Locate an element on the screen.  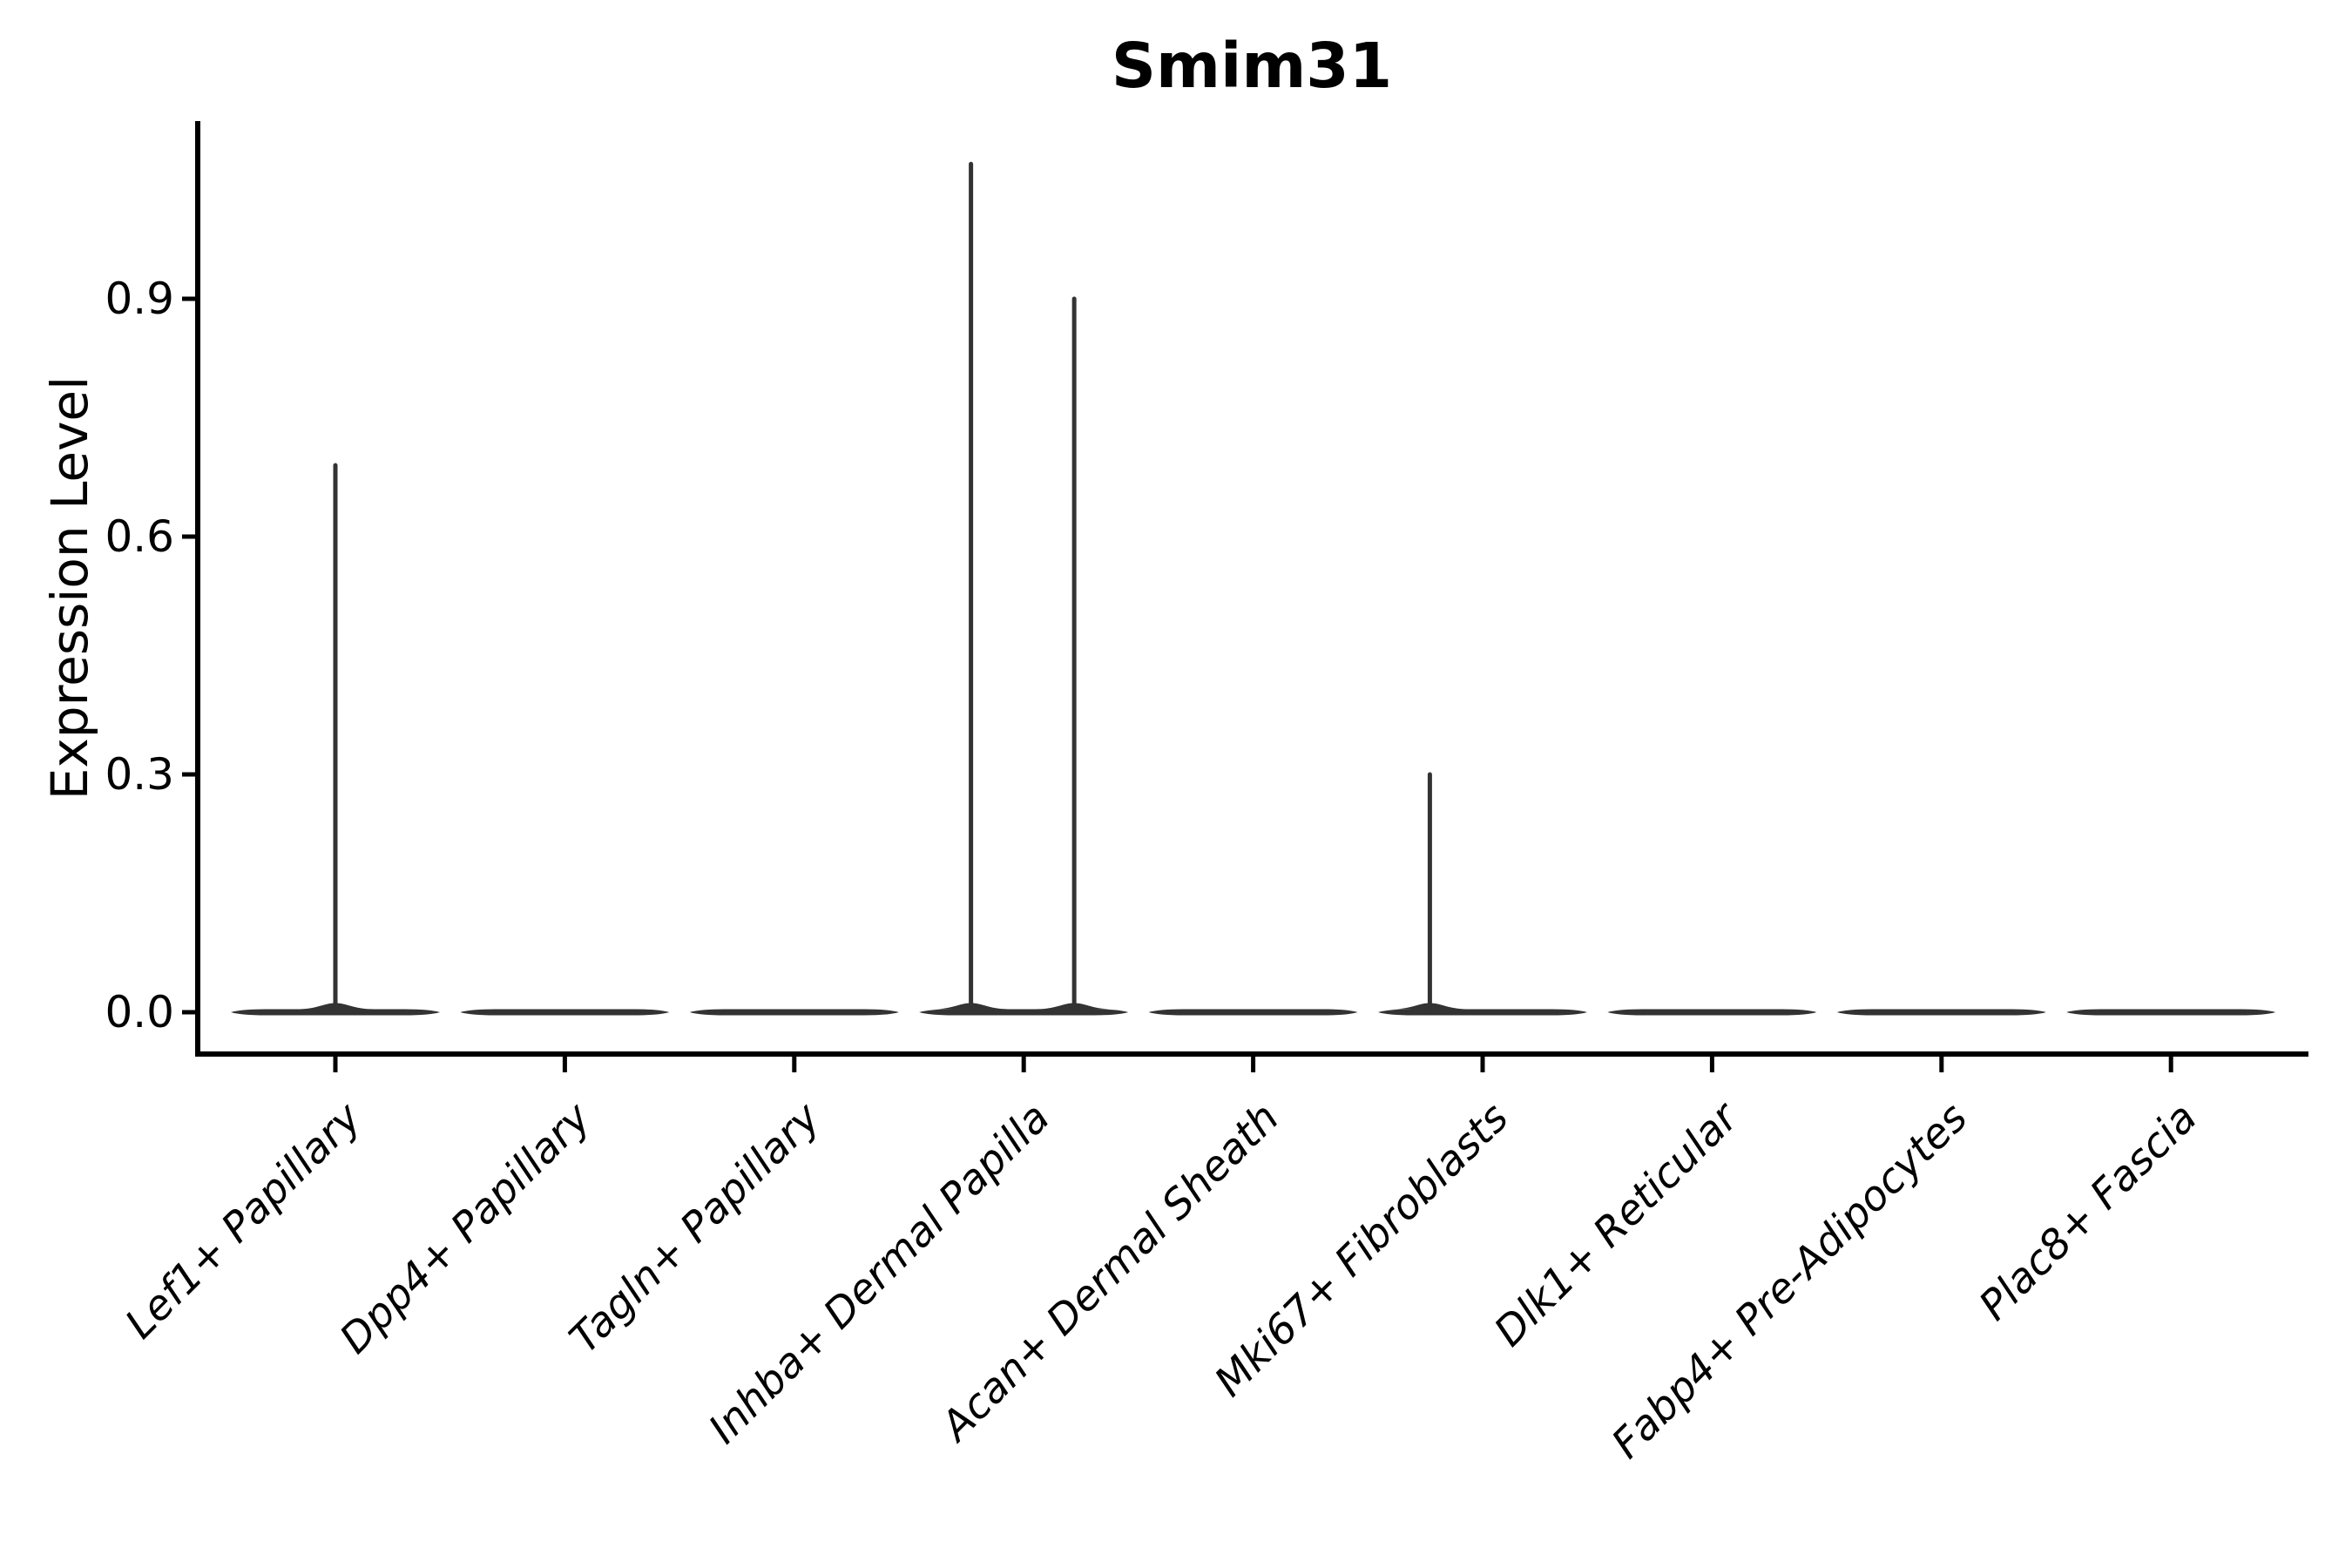
y-tick-label: 0.9 is located at coordinates (139, 299).